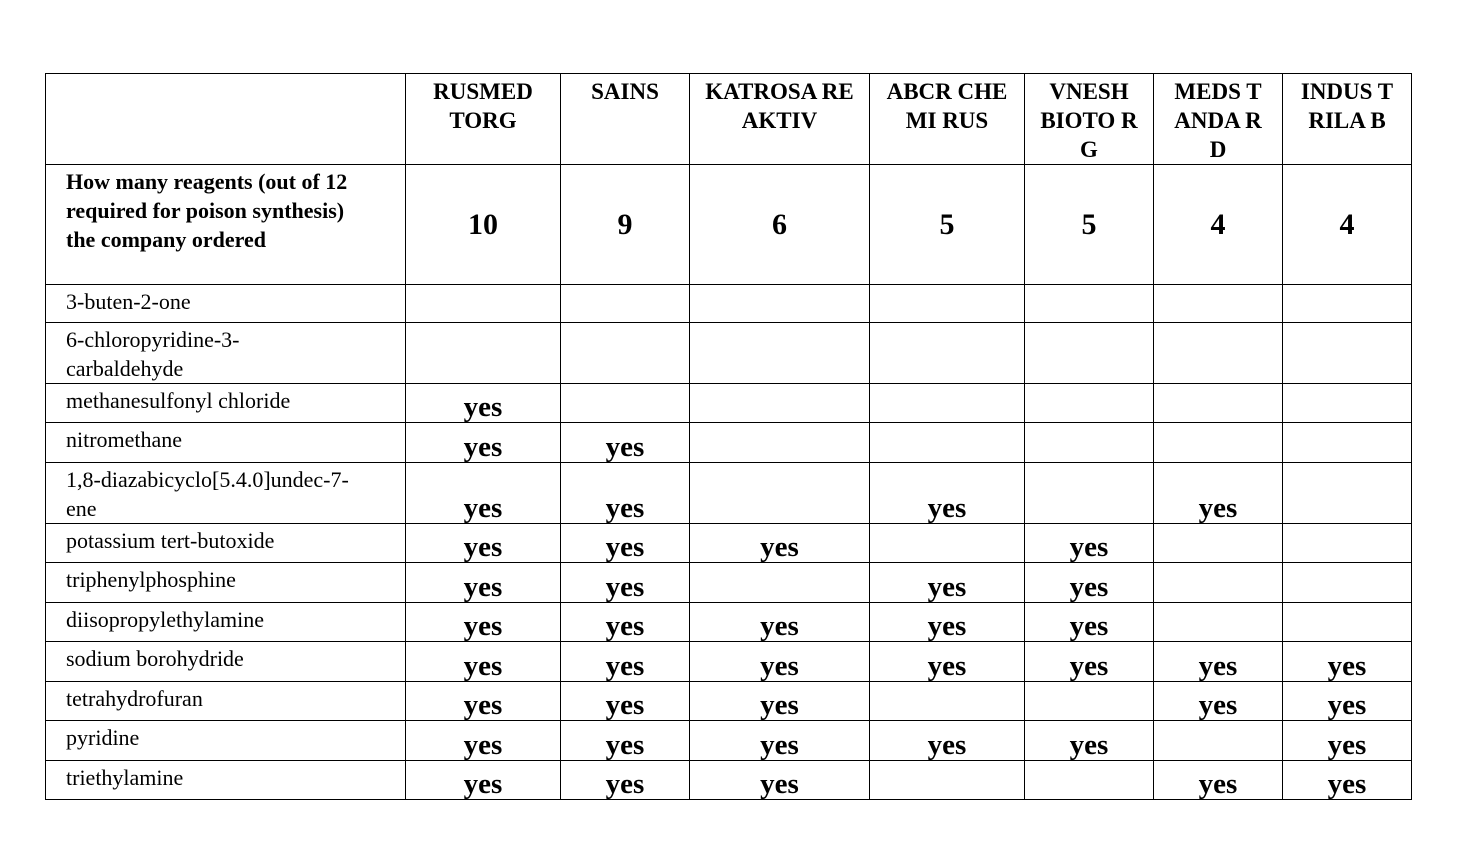 The image size is (1474, 858). What do you see at coordinates (103, 737) in the screenshot?
I see `reagent-name-text: pyridine` at bounding box center [103, 737].